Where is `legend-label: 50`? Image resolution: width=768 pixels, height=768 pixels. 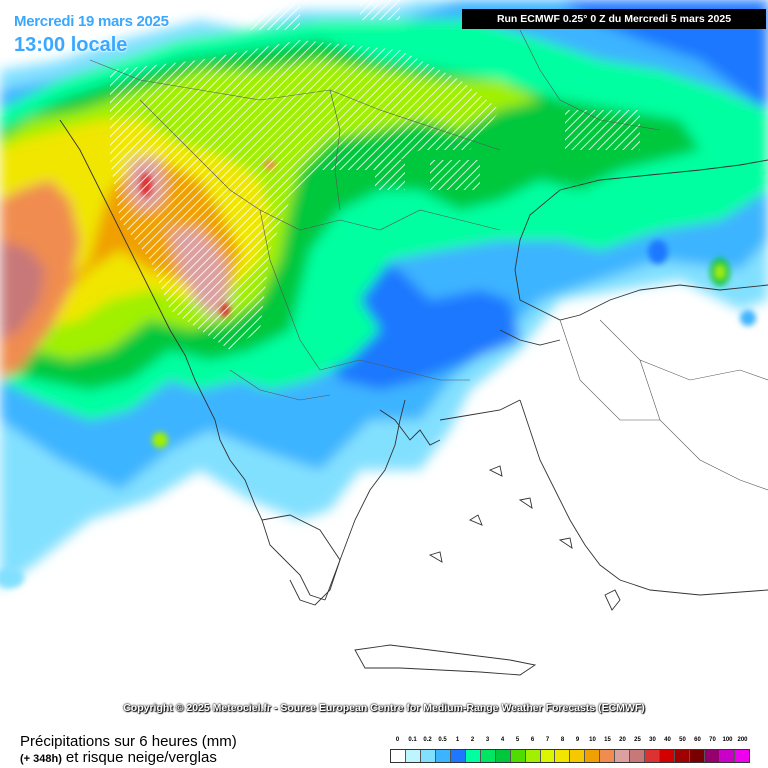 legend-label: 50 is located at coordinates (682, 740).